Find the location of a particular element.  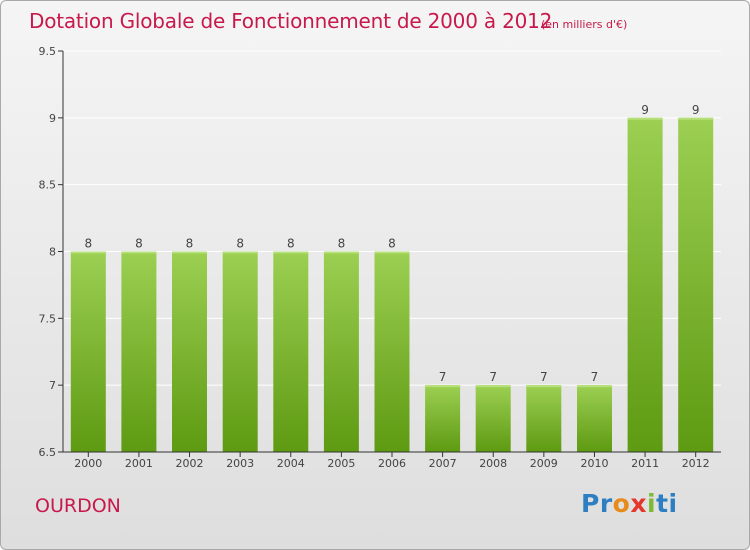

x-tick-label: 2004 is located at coordinates (291, 463).